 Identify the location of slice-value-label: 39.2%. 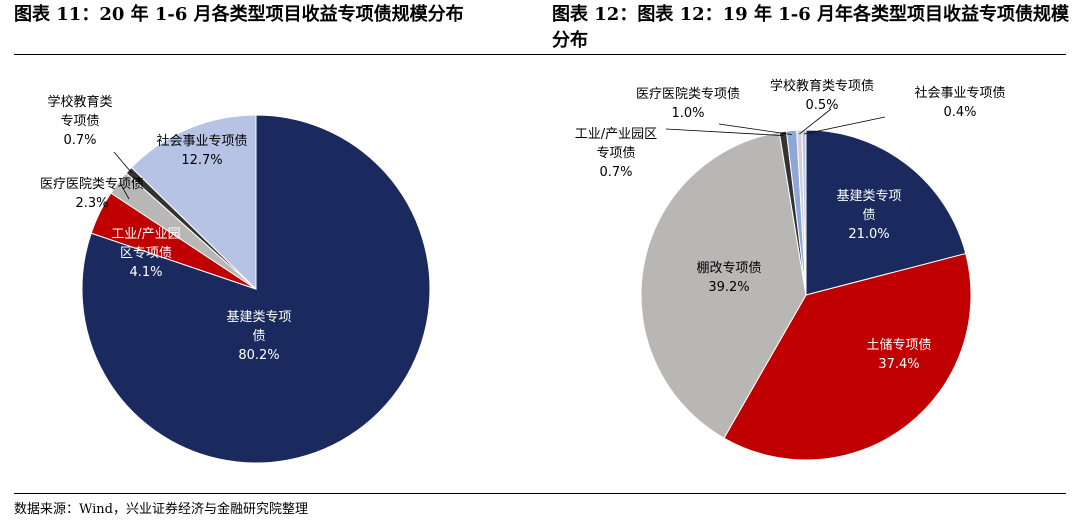
(728, 287).